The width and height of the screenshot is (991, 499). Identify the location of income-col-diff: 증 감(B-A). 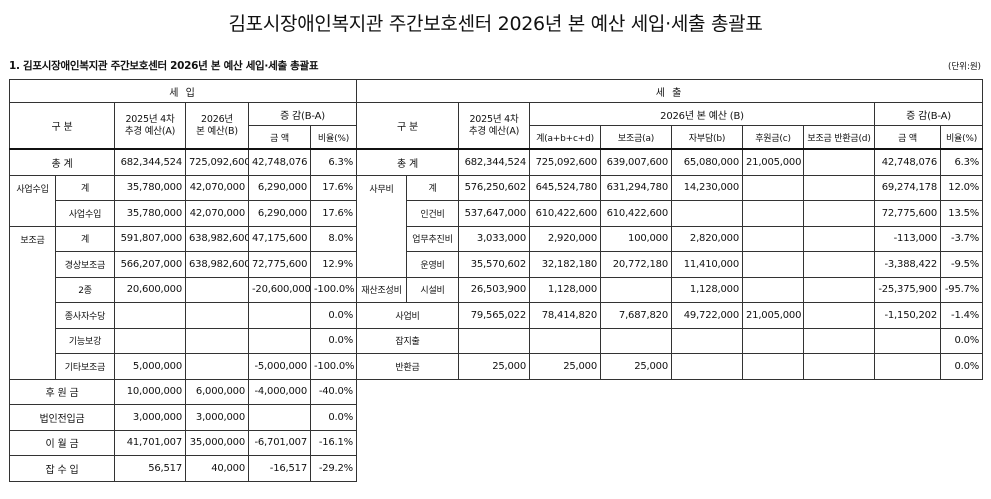
(302, 114).